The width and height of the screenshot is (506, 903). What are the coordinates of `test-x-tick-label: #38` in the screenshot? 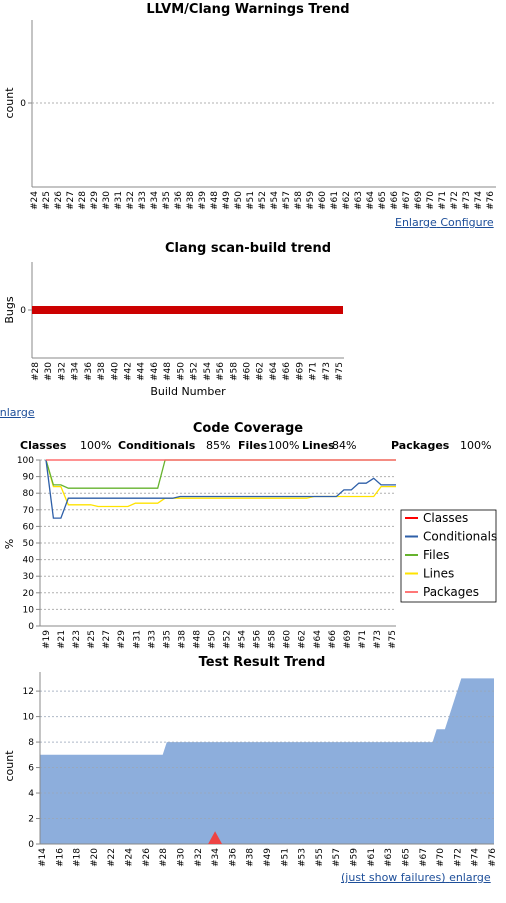 It's located at (251, 857).